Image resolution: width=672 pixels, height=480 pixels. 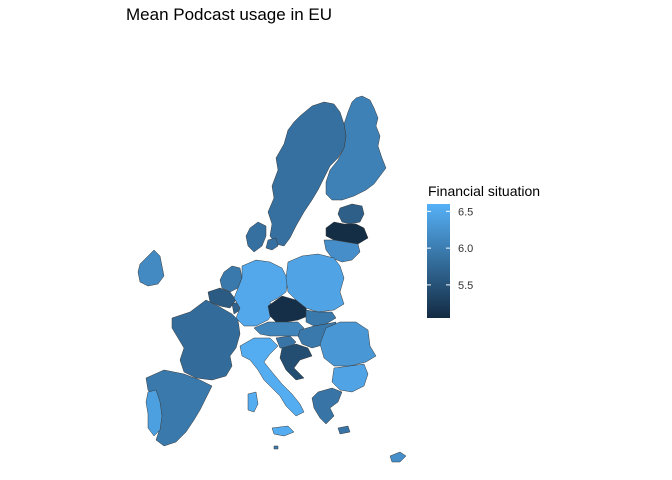 I want to click on legend-tick-label: 6.0, so click(x=465, y=249).